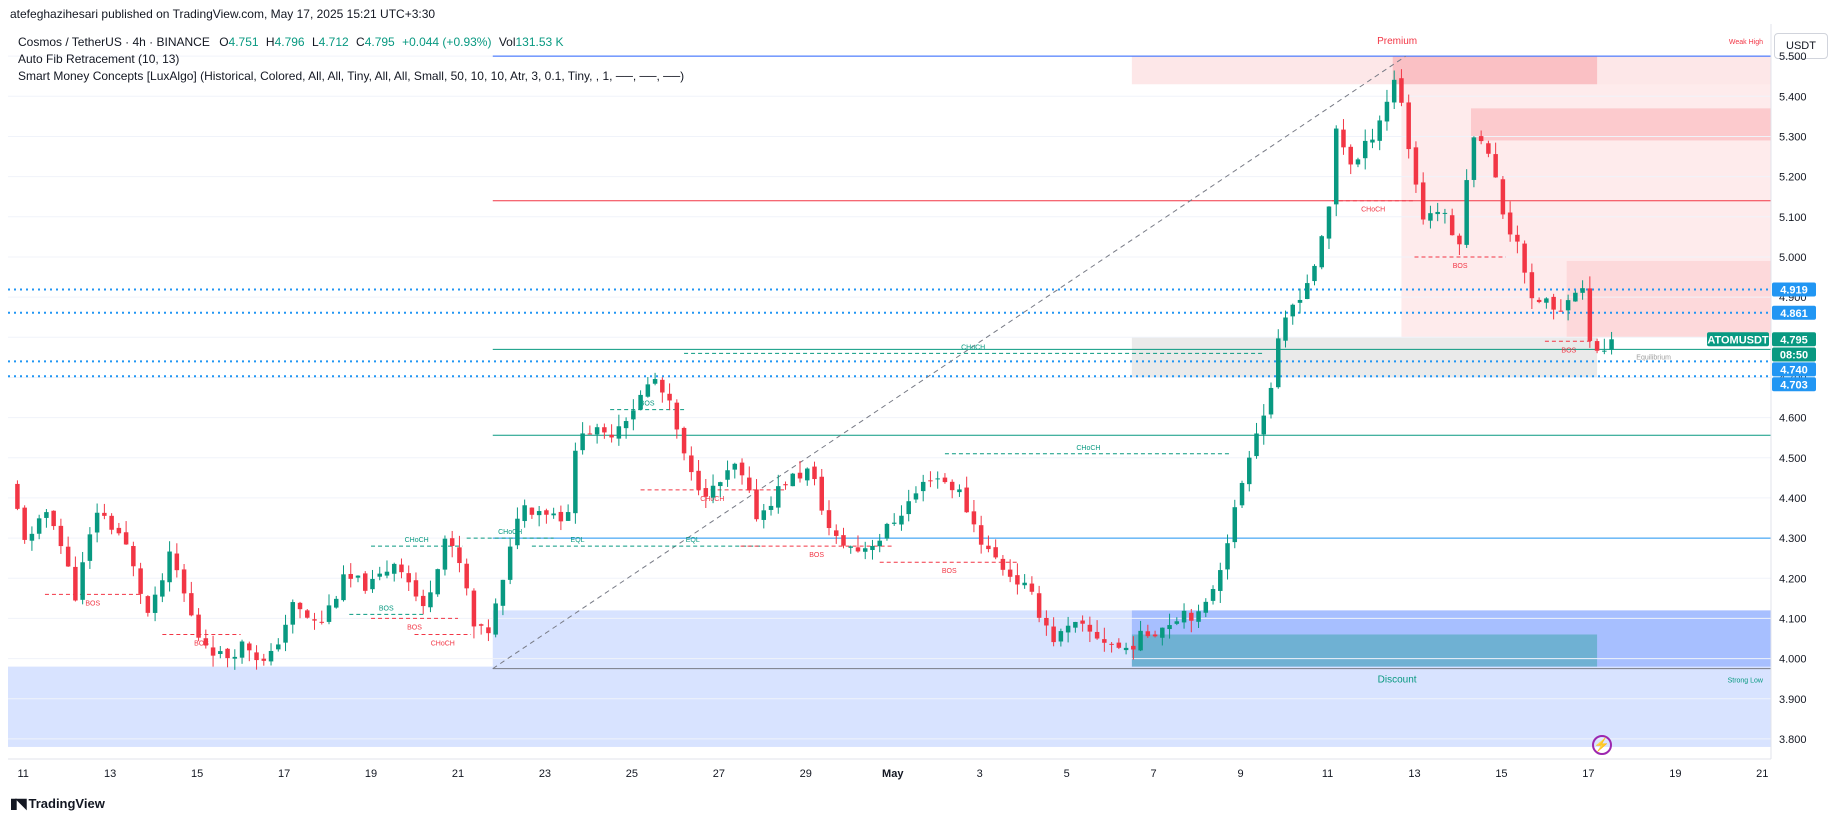  I want to click on price-tick-8: 4.600, so click(1793, 419).